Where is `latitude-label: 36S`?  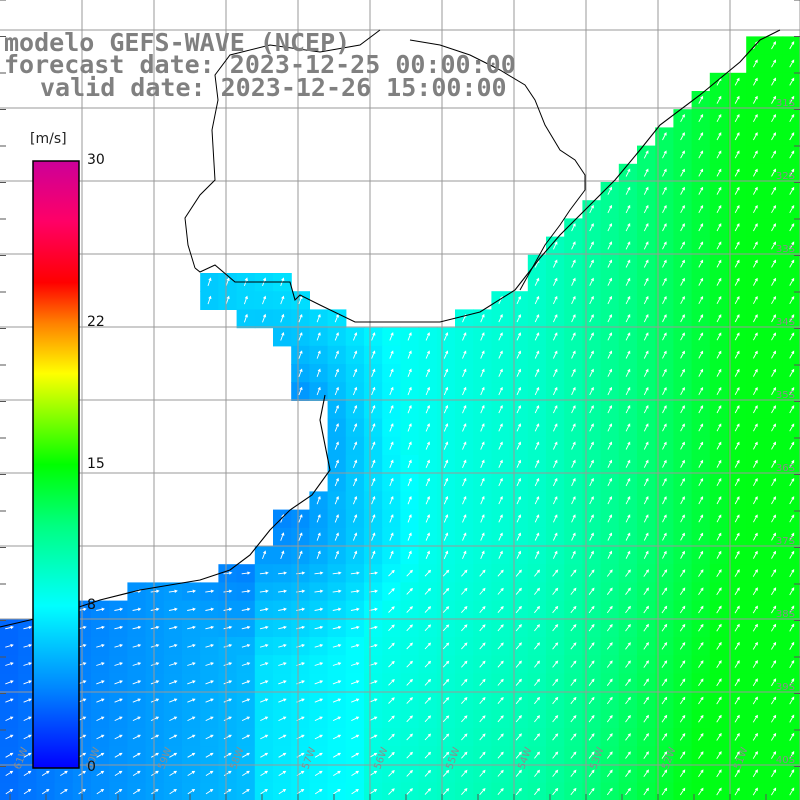 latitude-label: 36S is located at coordinates (785, 468).